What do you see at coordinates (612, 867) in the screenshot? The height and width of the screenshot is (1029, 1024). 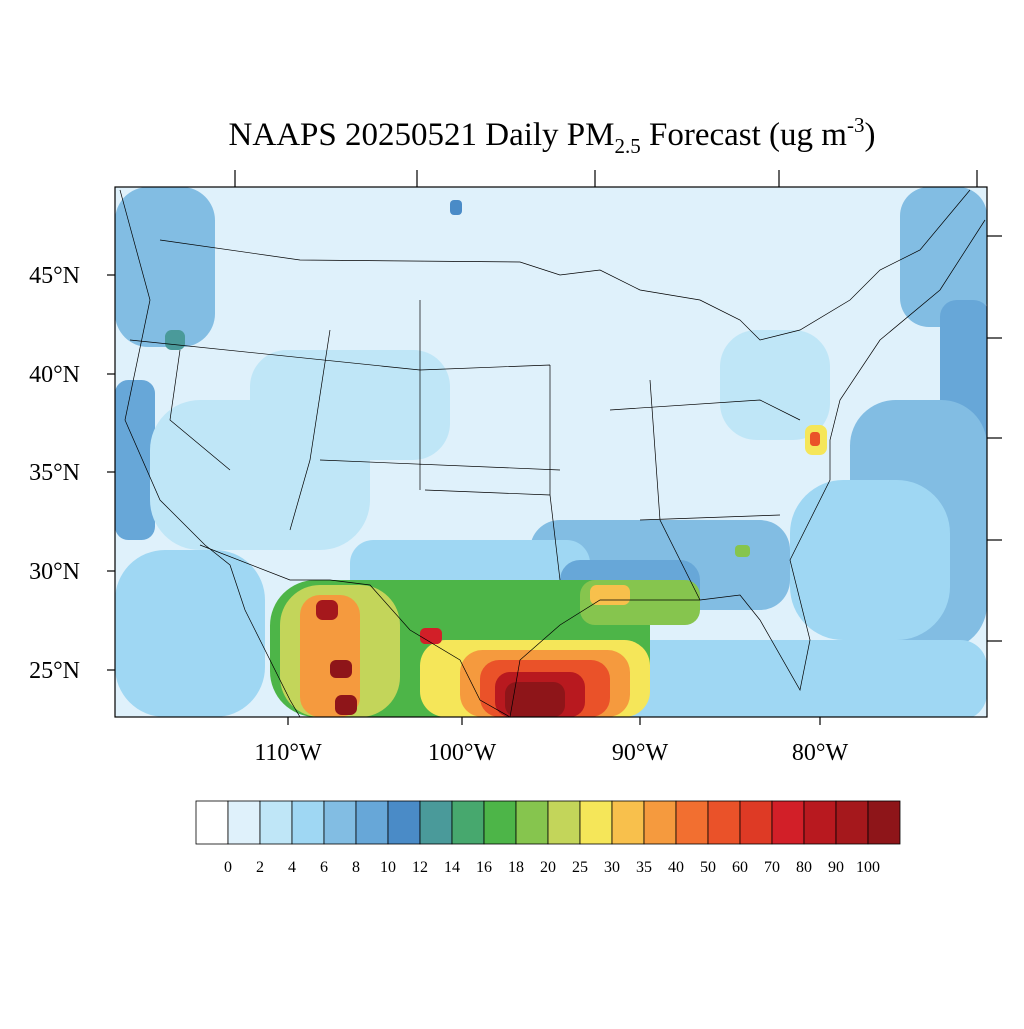 I see `colorbar-label: 30` at bounding box center [612, 867].